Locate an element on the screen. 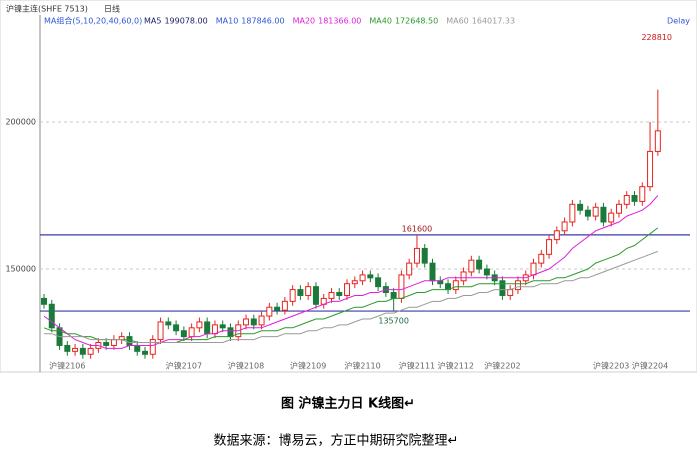 The height and width of the screenshot is (456, 697). status: Delay is located at coordinates (678, 21).